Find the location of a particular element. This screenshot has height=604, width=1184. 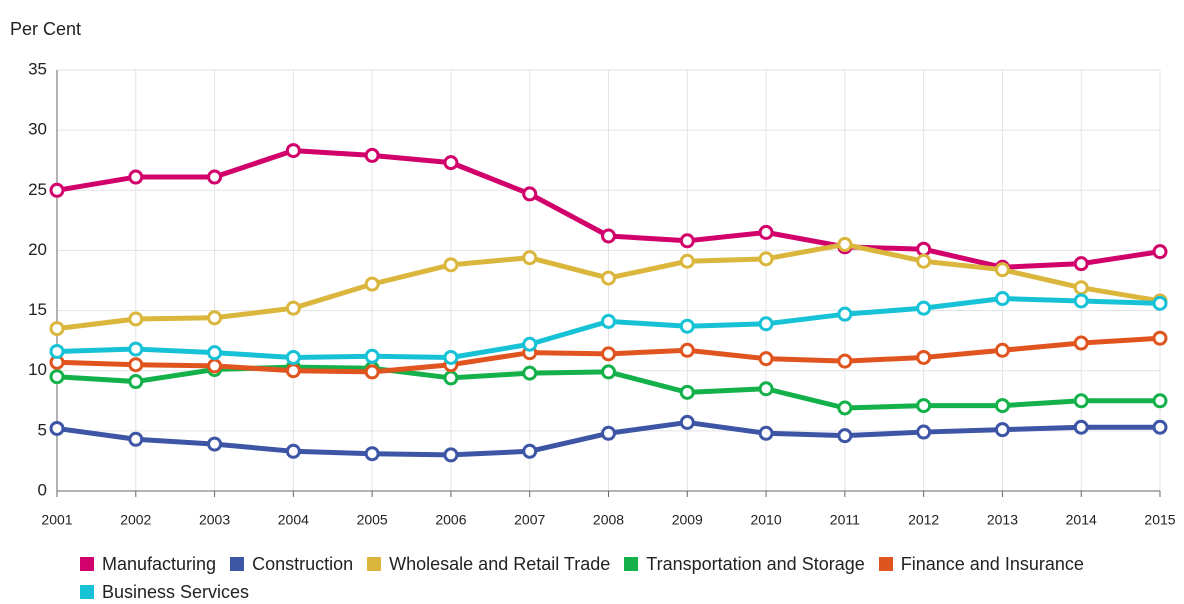

legend-item: Wholesale and Retail Trade is located at coordinates (488, 564).